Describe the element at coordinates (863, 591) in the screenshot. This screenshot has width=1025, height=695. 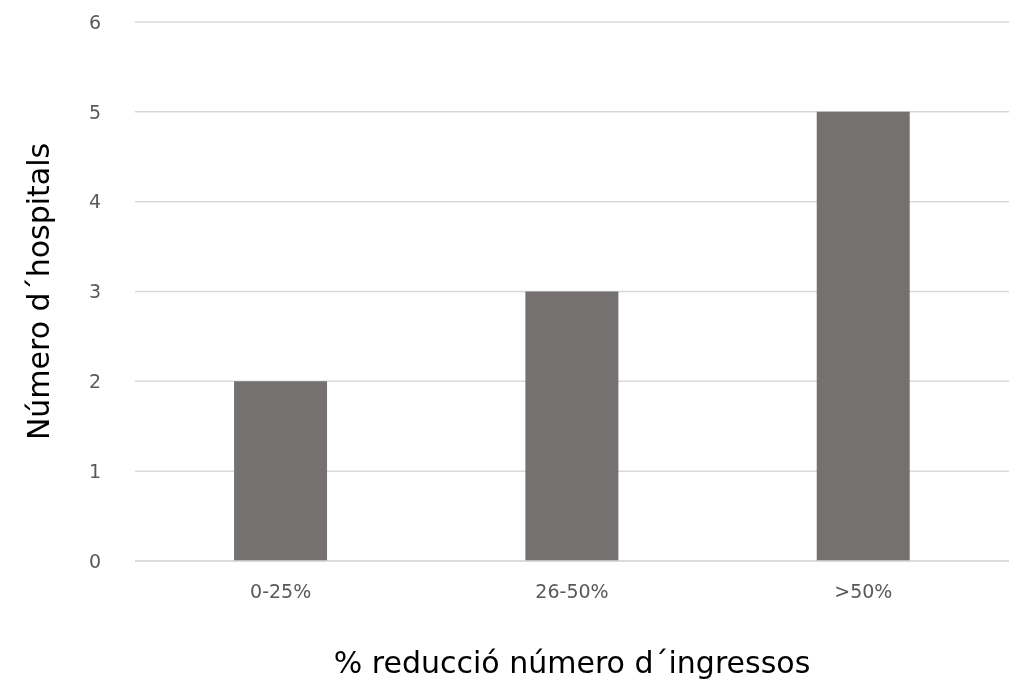
I see `x-tick-label: >50%` at that location.